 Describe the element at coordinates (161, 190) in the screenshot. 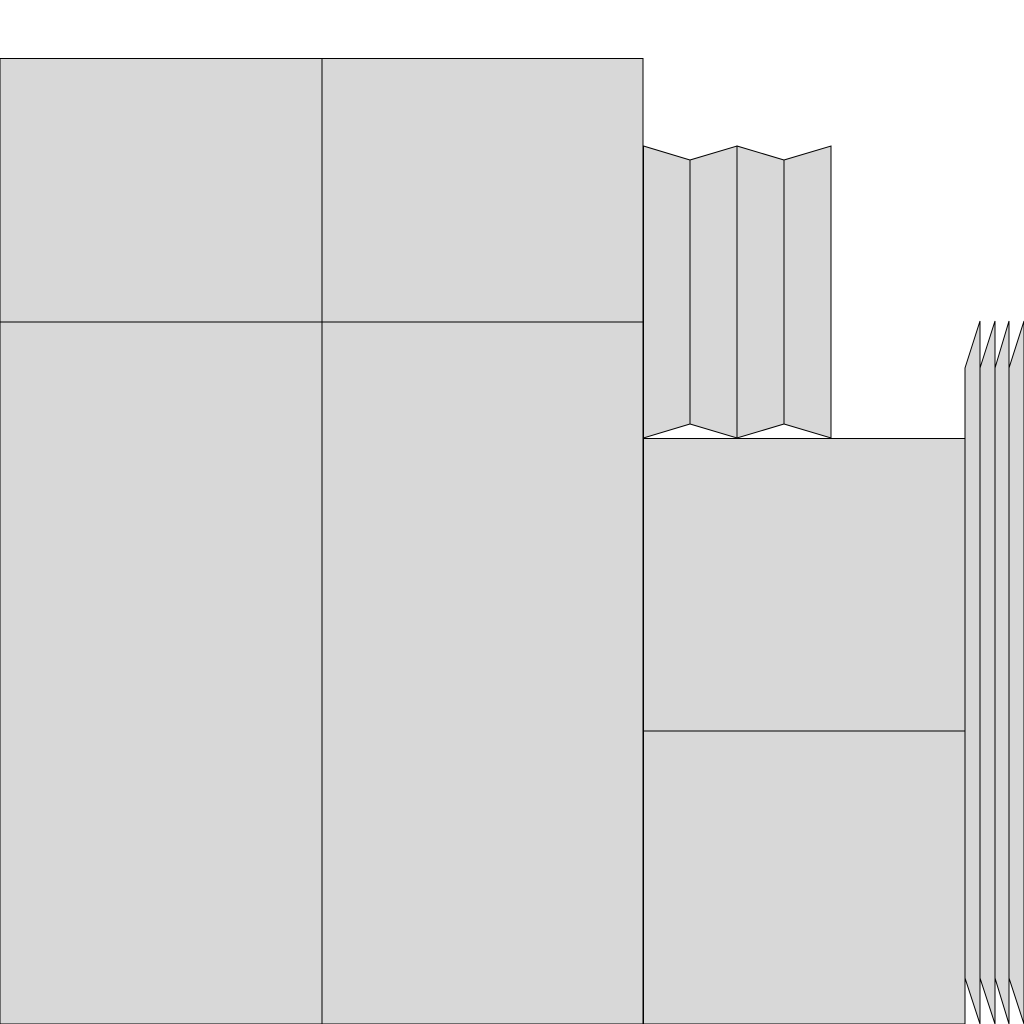

I see `sheet-top-left` at that location.